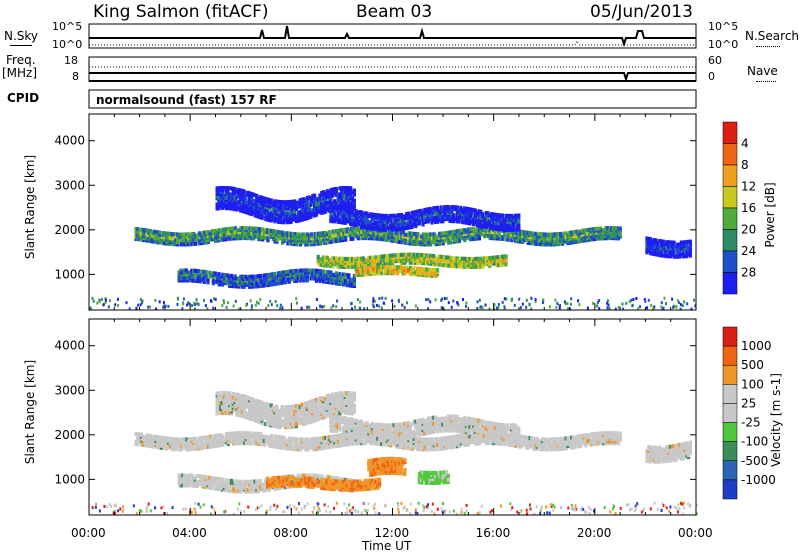 This screenshot has height=554, width=800. Describe the element at coordinates (186, 100) in the screenshot. I see `cpid-value: normalsound (fast) 157 RF` at that location.